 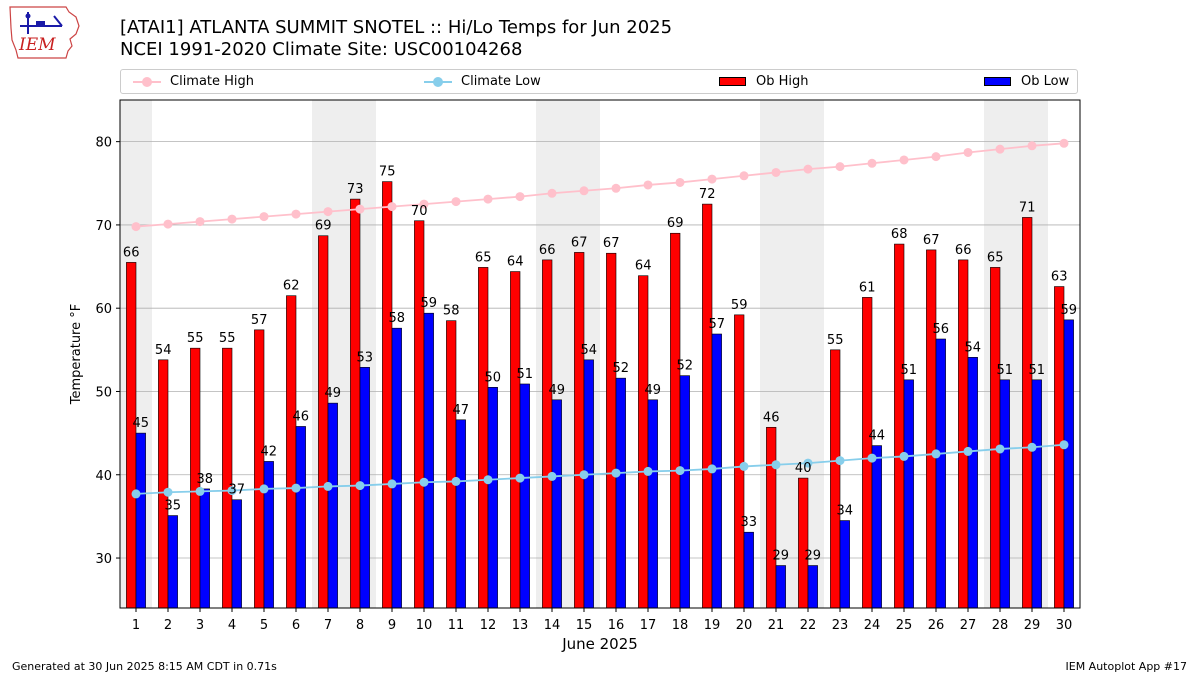 I want to click on chart-subtitle: NCEI 1991-2020 Climate Site: USC00104268, so click(x=321, y=49).